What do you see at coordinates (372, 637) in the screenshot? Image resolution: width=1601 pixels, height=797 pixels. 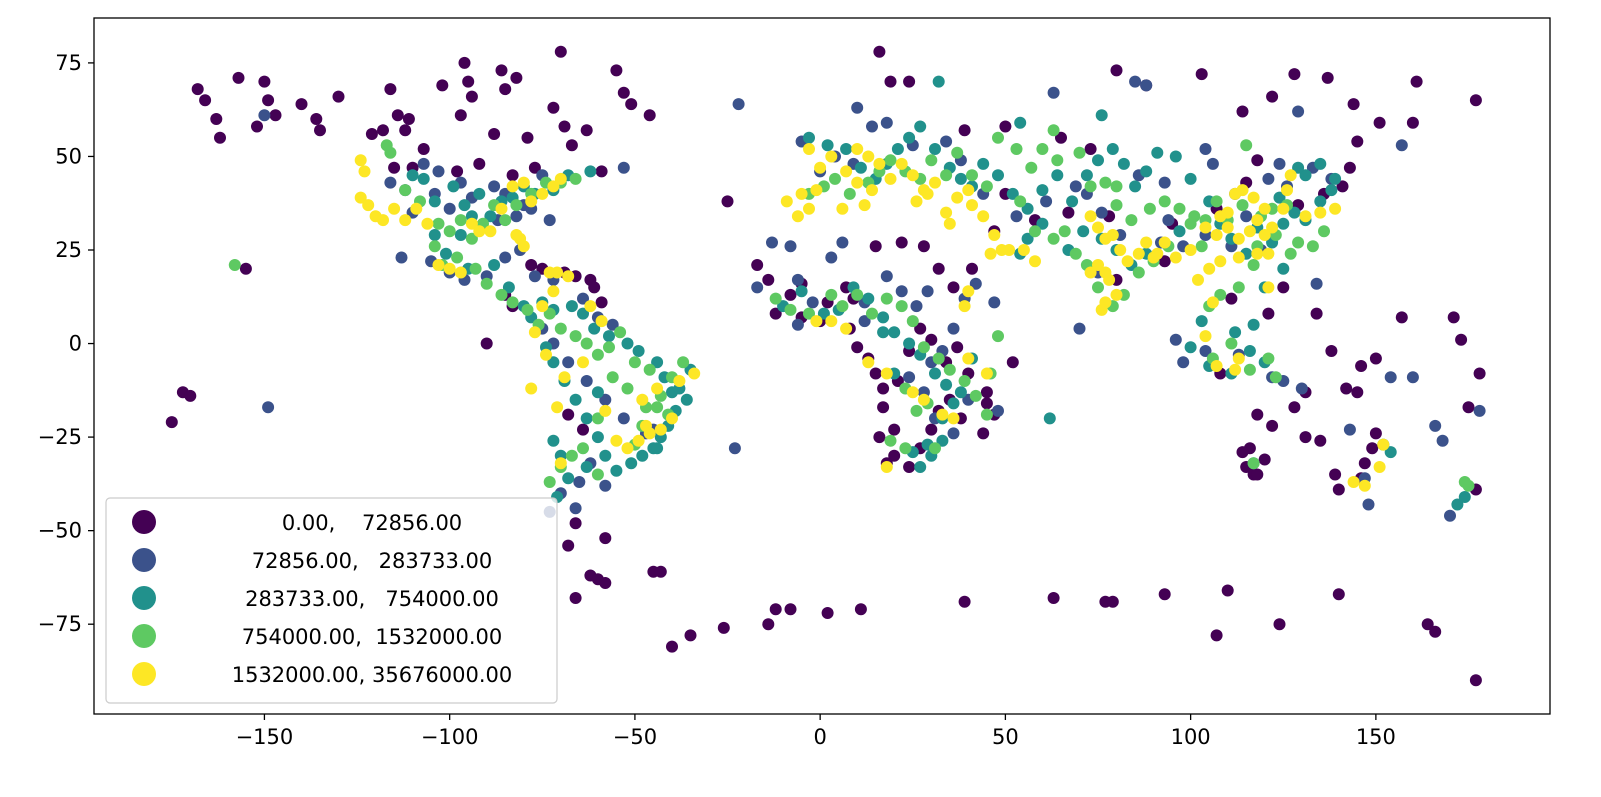 I see `legend-label: 754000.00, 1532000.00` at bounding box center [372, 637].